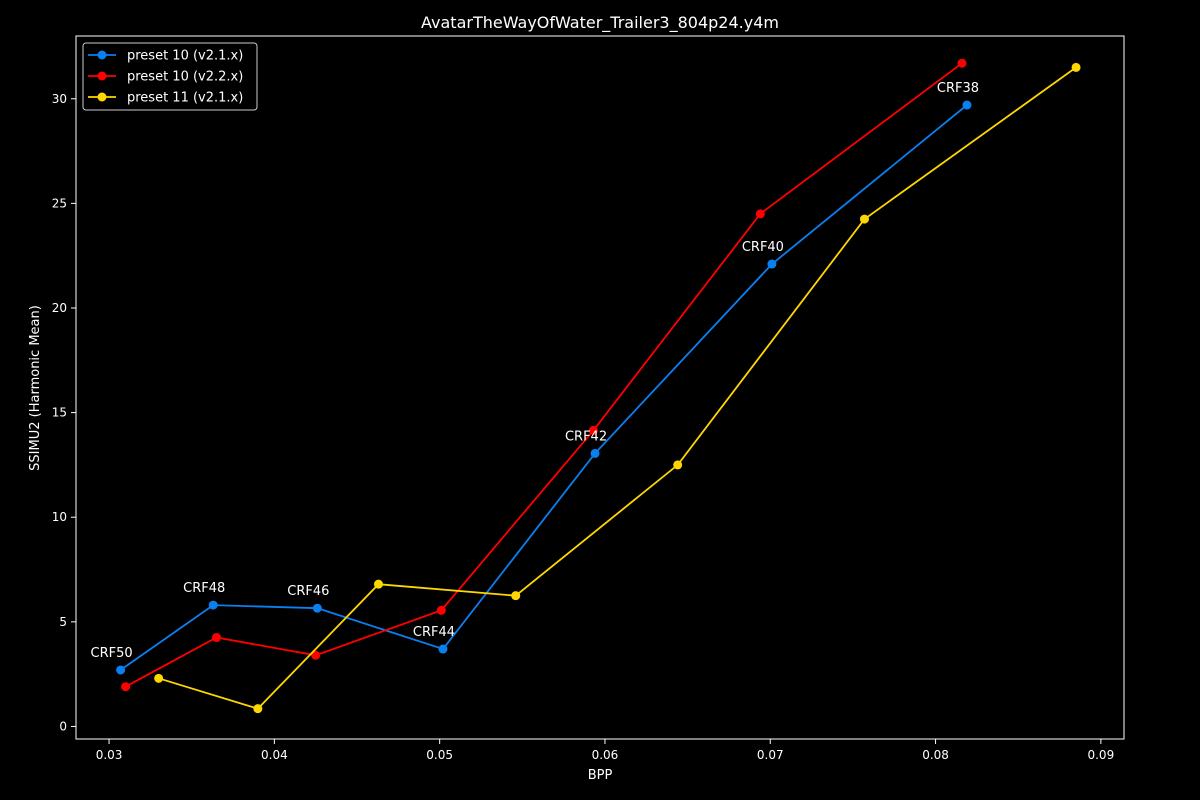 Image resolution: width=1200 pixels, height=800 pixels. What do you see at coordinates (112, 653) in the screenshot?
I see `crf-annotation: CRF50` at bounding box center [112, 653].